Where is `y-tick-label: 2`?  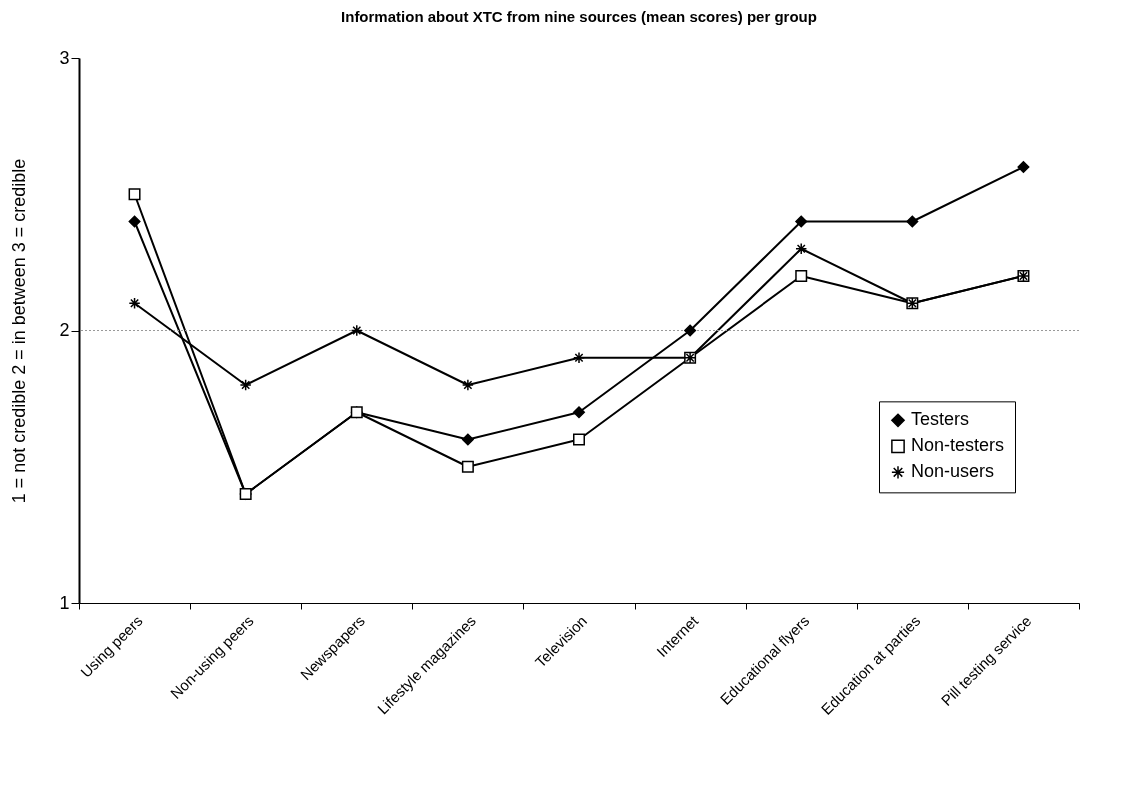 y-tick-label: 2 is located at coordinates (64, 330).